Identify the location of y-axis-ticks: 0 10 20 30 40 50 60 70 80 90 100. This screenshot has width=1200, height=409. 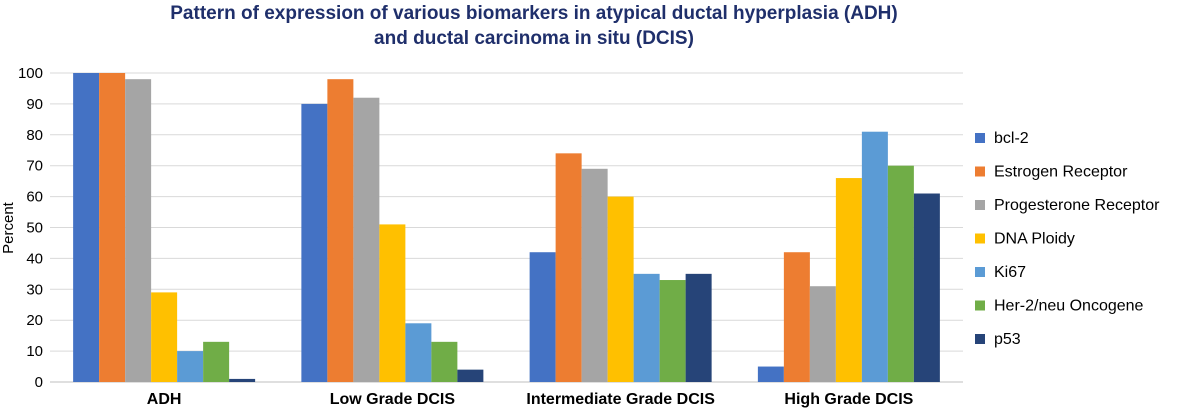
(30, 228).